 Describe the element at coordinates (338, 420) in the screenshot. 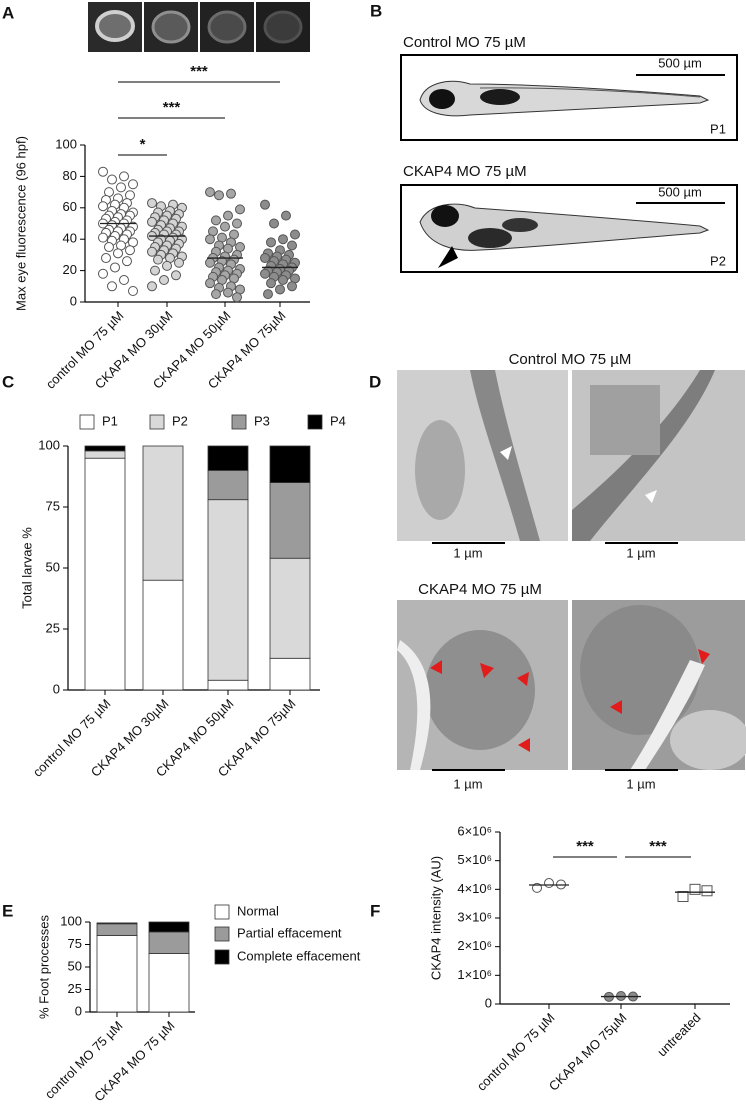

I see `legend-label: P4` at that location.